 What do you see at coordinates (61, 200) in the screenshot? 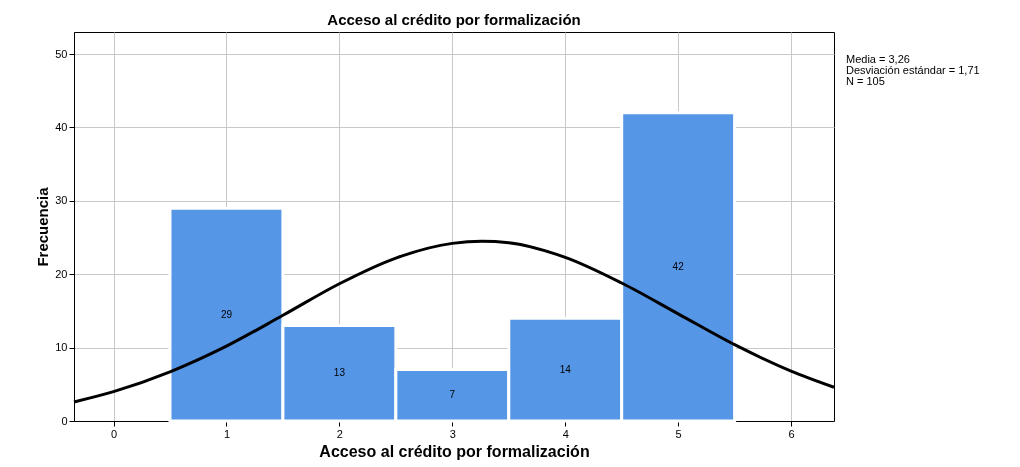
I see `y-tick-label: 30` at bounding box center [61, 200].